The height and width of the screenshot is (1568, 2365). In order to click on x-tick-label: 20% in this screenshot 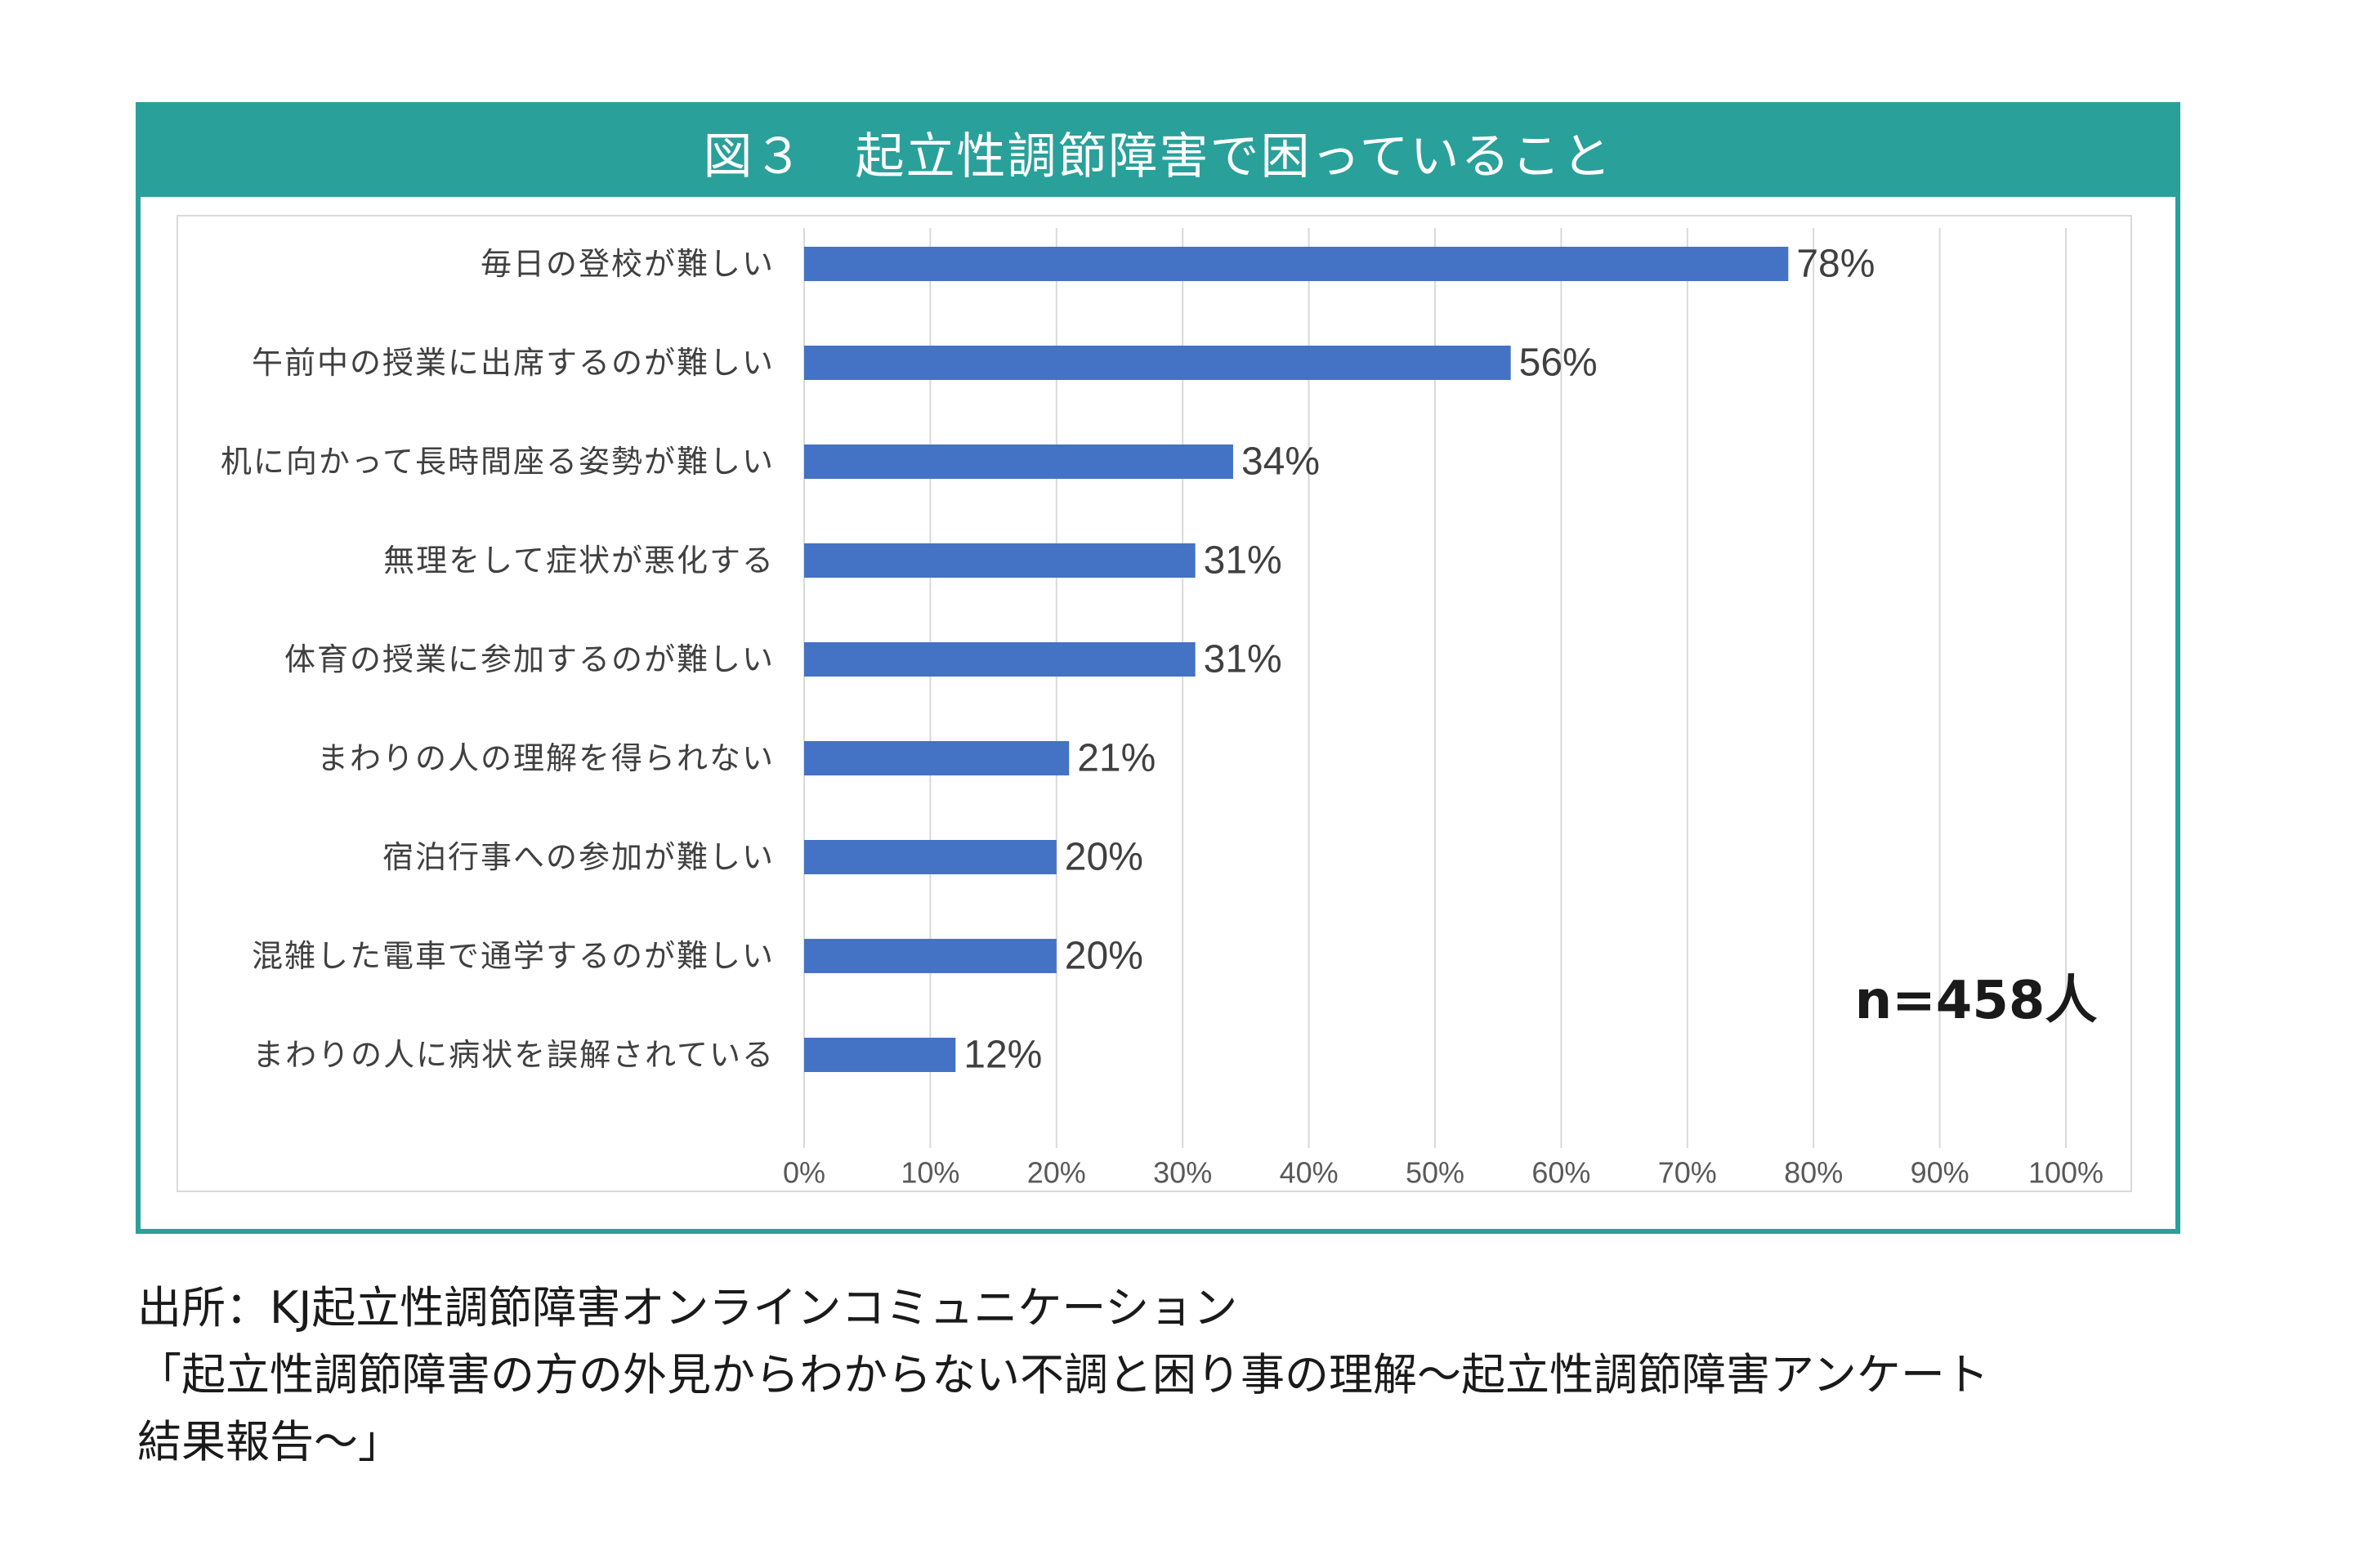, I will do `click(1056, 1173)`.